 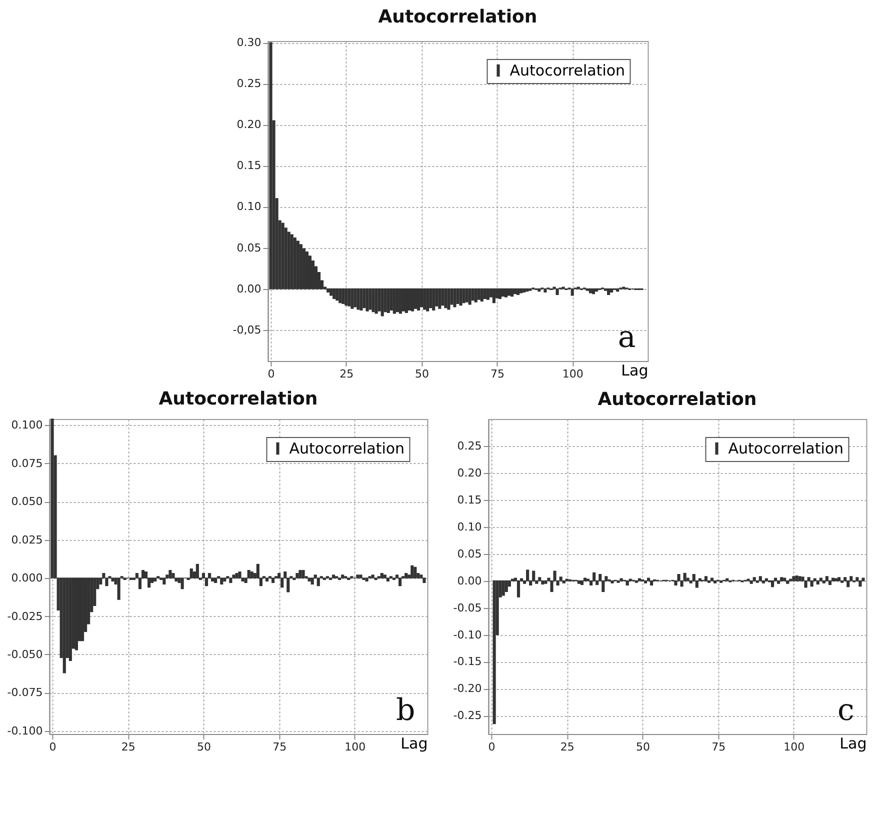 What do you see at coordinates (25, 731) in the screenshot?
I see `y-tick-label: -0.100` at bounding box center [25, 731].